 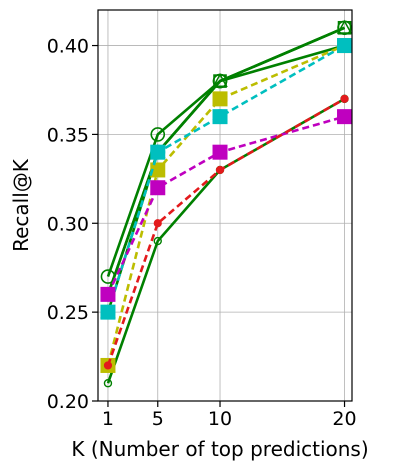 I want to click on y-tick-label: 0.30, so click(x=68, y=224).